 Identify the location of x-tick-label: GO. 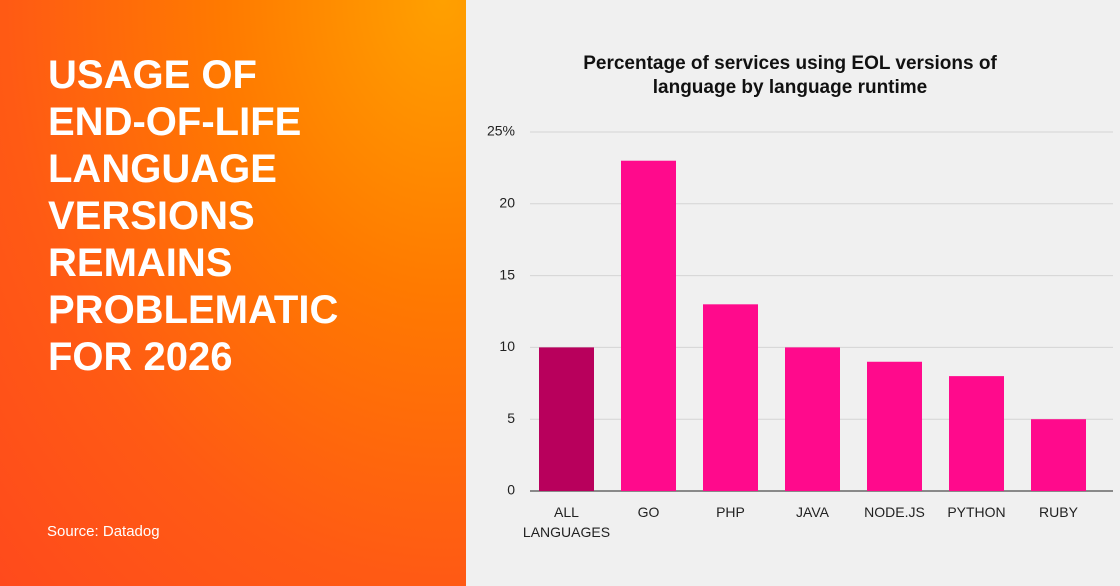
(648, 512).